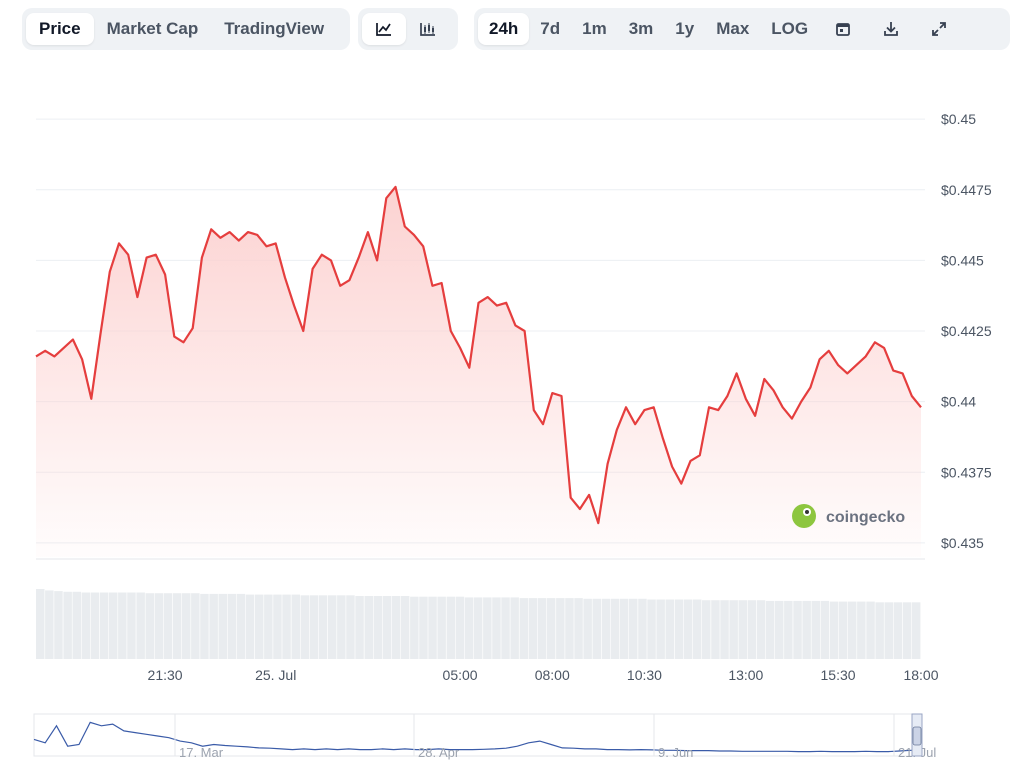 The image size is (1024, 777). Describe the element at coordinates (550, 28) in the screenshot. I see `range-7d: 7d` at that location.